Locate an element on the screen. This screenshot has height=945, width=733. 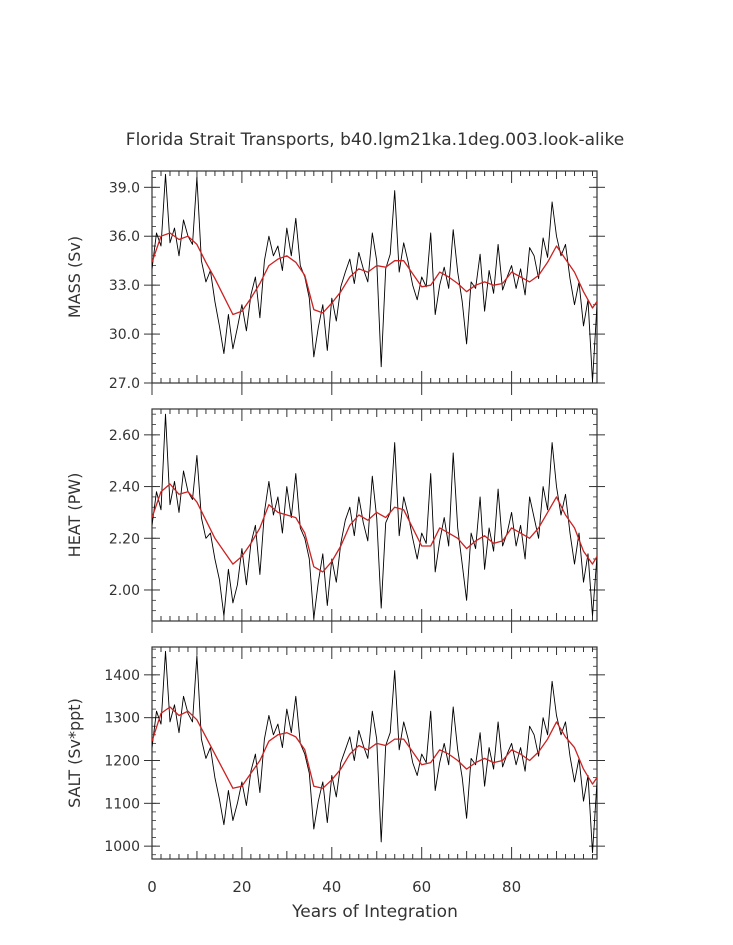
salt-ytick-label: 1100 is located at coordinates (122, 804).